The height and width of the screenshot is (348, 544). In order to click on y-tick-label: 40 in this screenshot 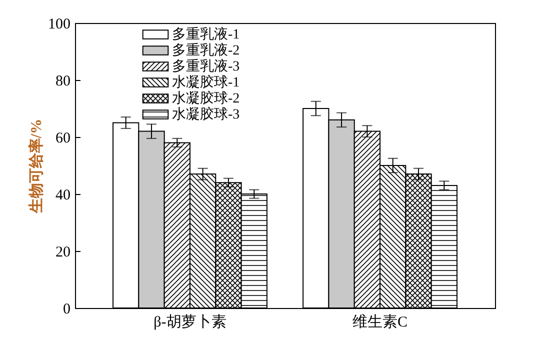, I will do `click(63, 196)`.